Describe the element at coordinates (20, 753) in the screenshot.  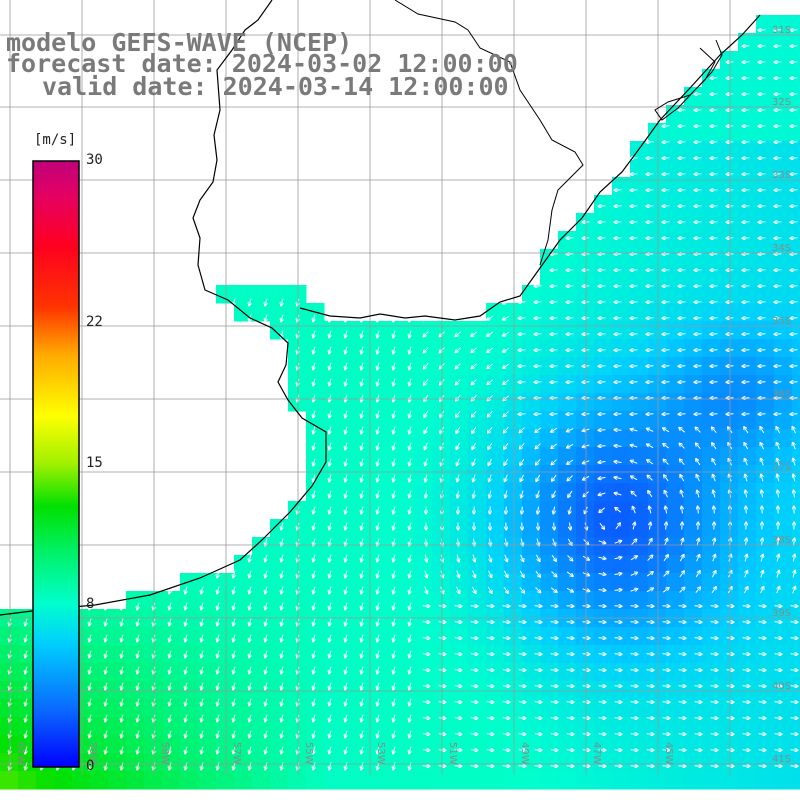
I see `longitude-label: 61W` at that location.